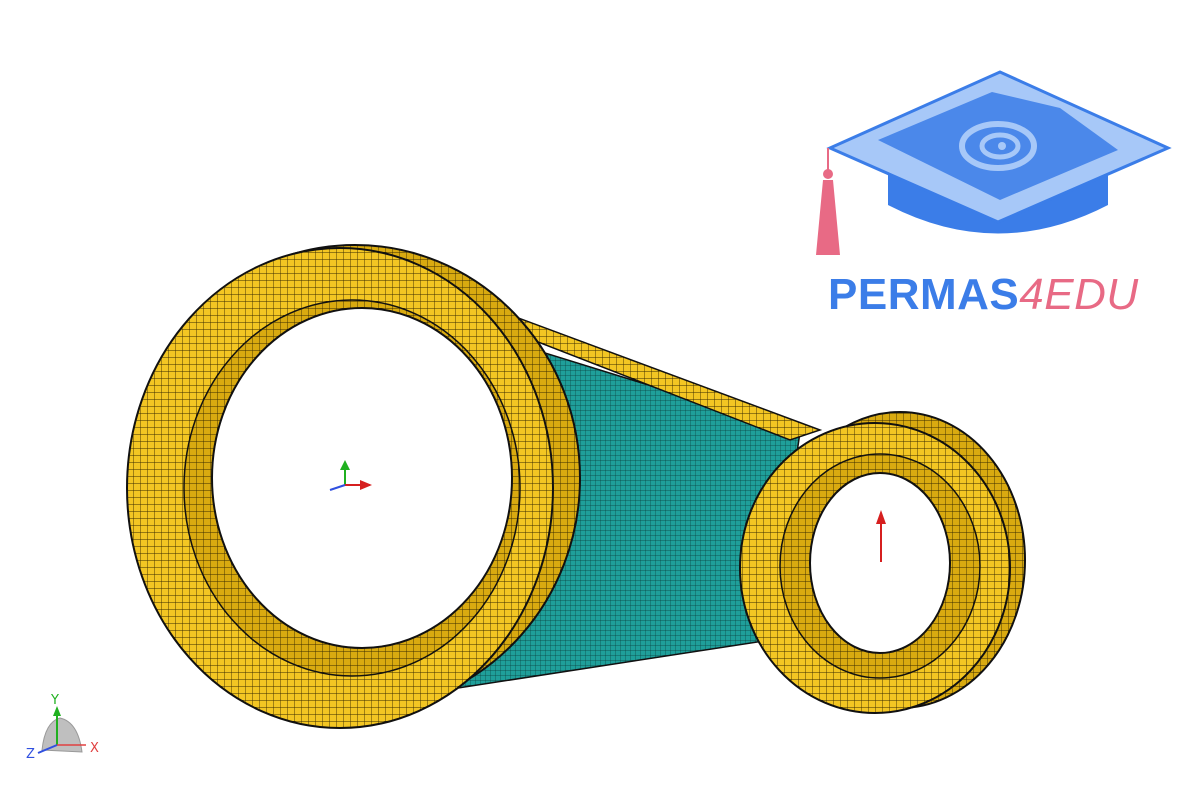 The height and width of the screenshot is (800, 1200). I want to click on axis-y-label: Y, so click(54, 700).